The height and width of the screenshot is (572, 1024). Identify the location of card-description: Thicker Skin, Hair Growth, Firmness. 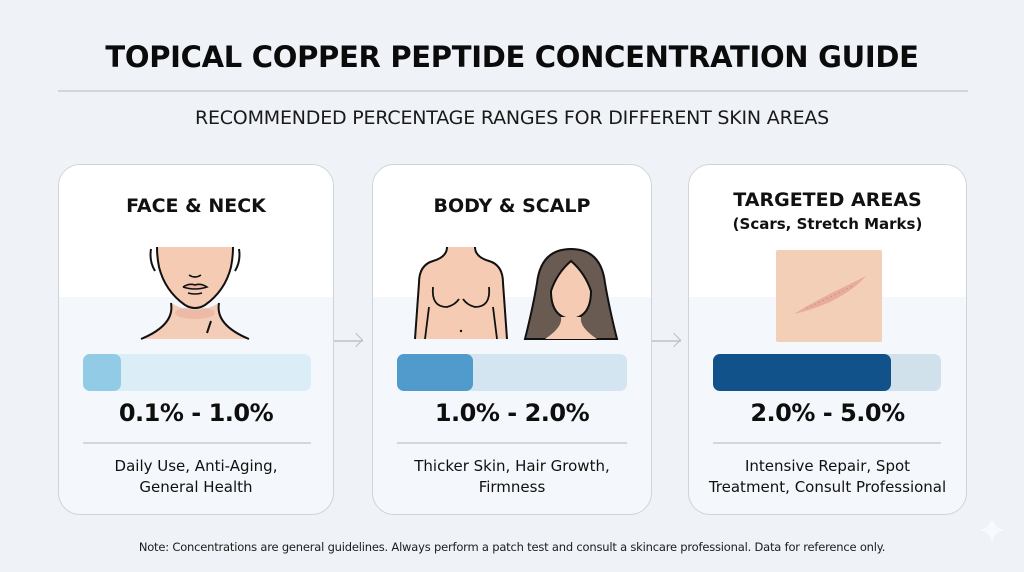
(512, 476).